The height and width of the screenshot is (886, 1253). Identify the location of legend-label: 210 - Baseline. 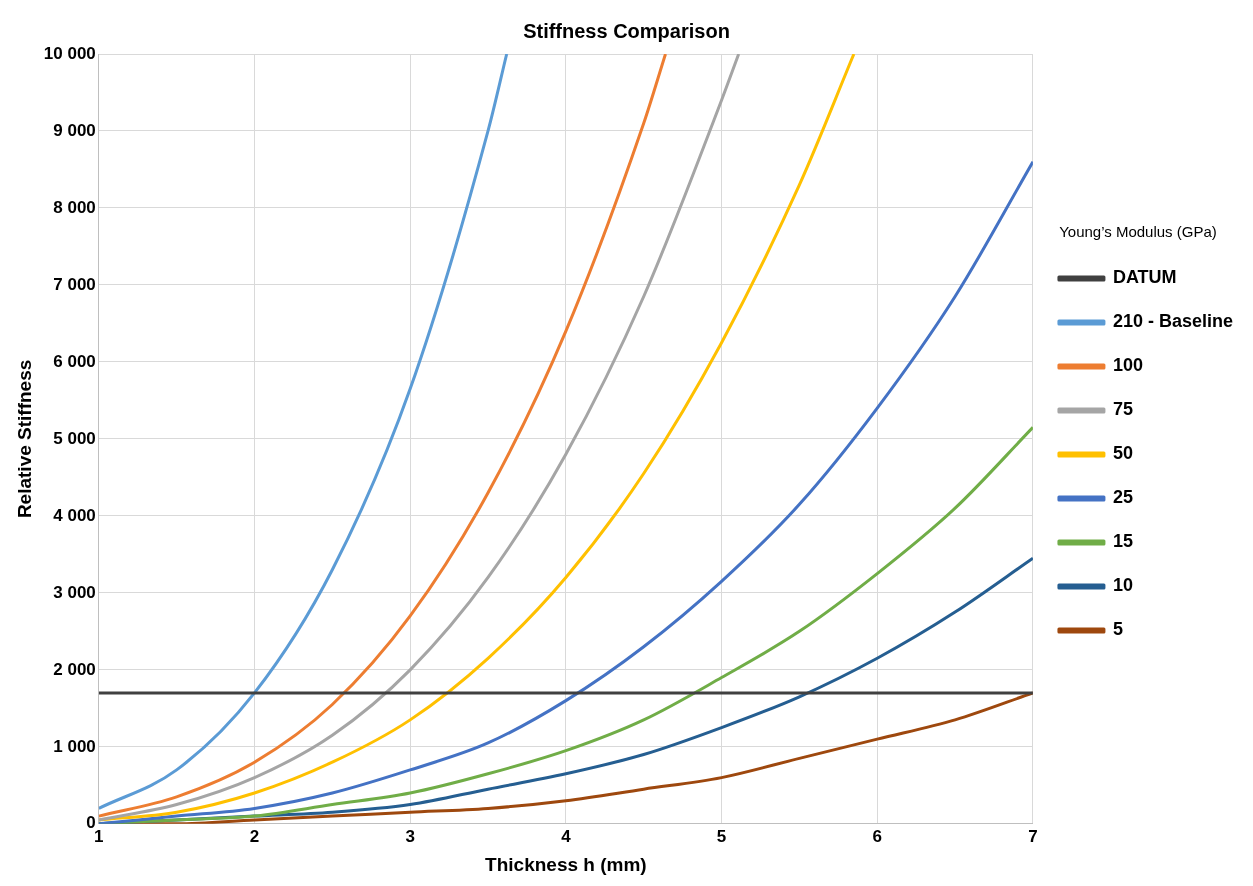
(1173, 321).